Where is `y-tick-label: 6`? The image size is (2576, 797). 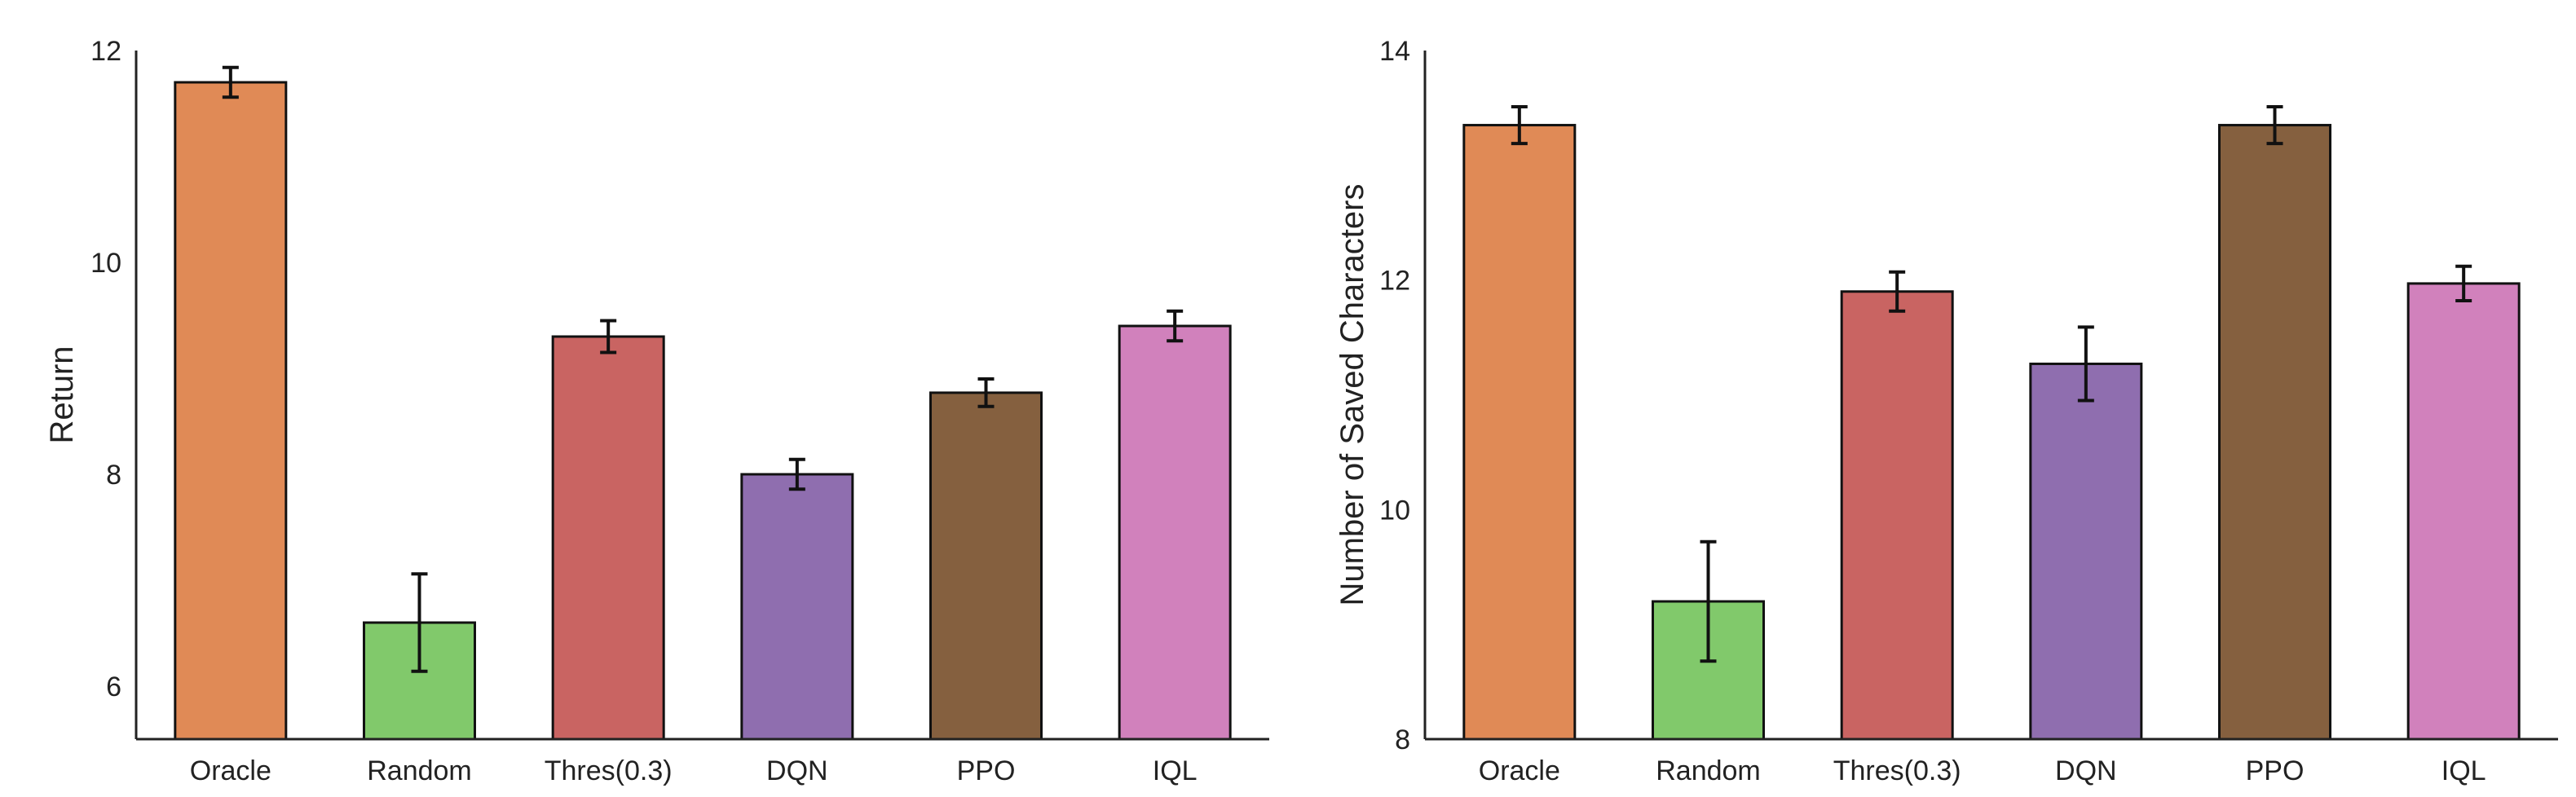 y-tick-label: 6 is located at coordinates (113, 687).